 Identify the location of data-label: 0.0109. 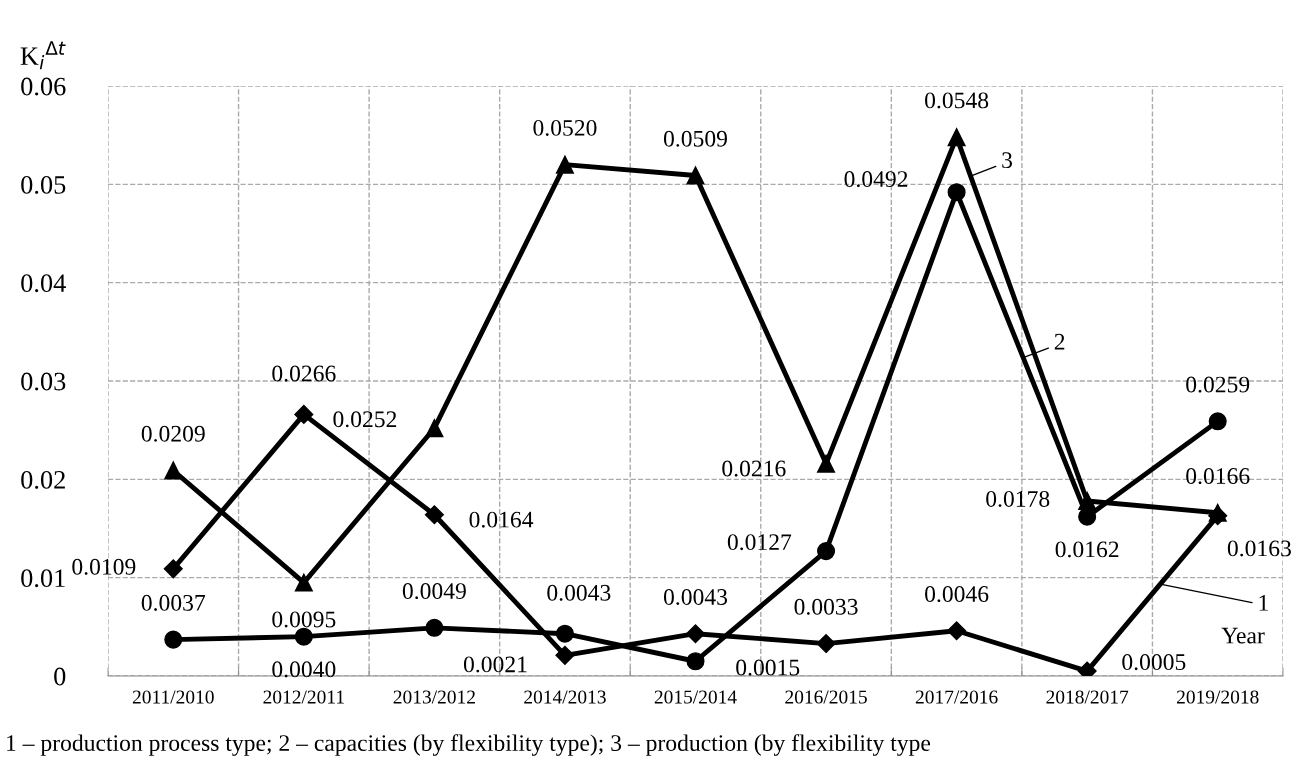
(104, 566).